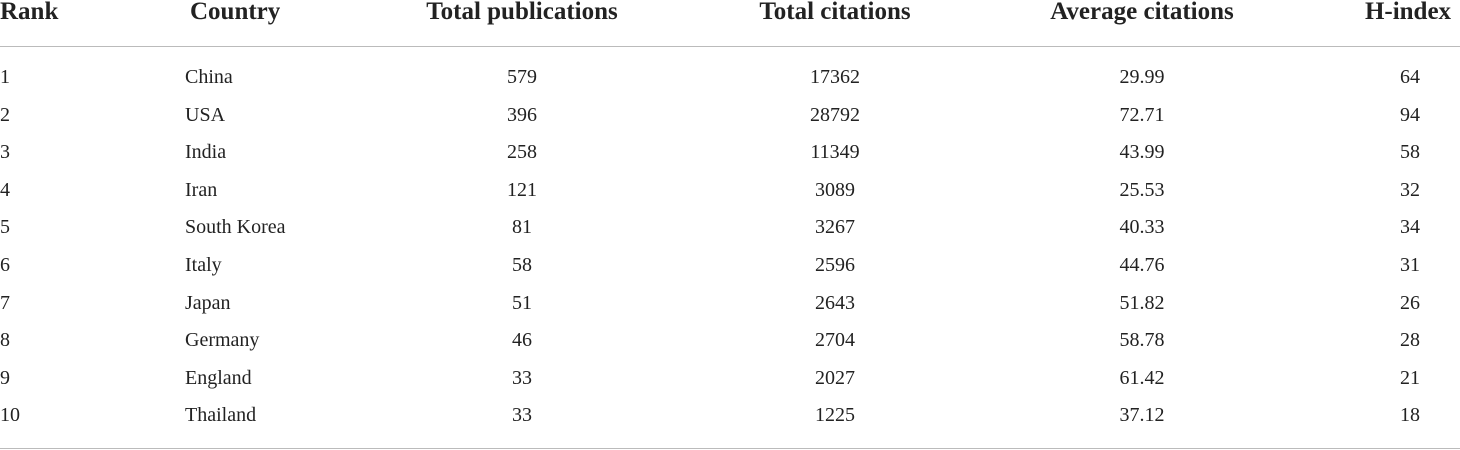 The width and height of the screenshot is (1460, 450). I want to click on table-cell: 29.99, so click(1142, 77).